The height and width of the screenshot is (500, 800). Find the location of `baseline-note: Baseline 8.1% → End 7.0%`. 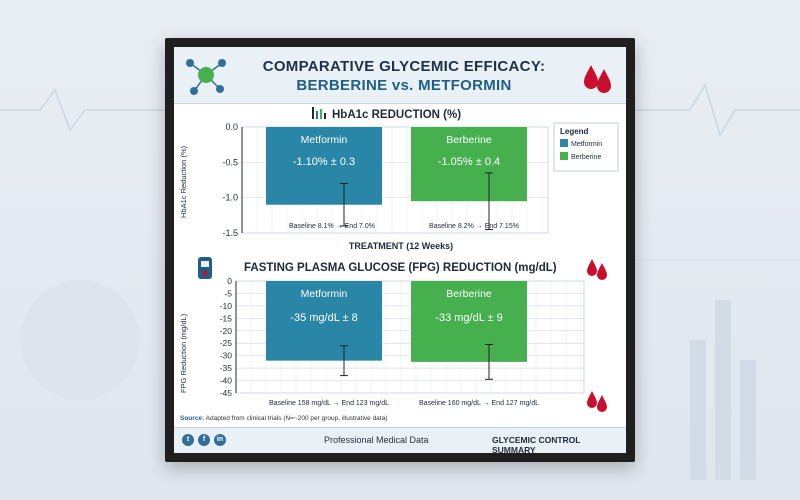

baseline-note: Baseline 8.1% → End 7.0% is located at coordinates (332, 226).